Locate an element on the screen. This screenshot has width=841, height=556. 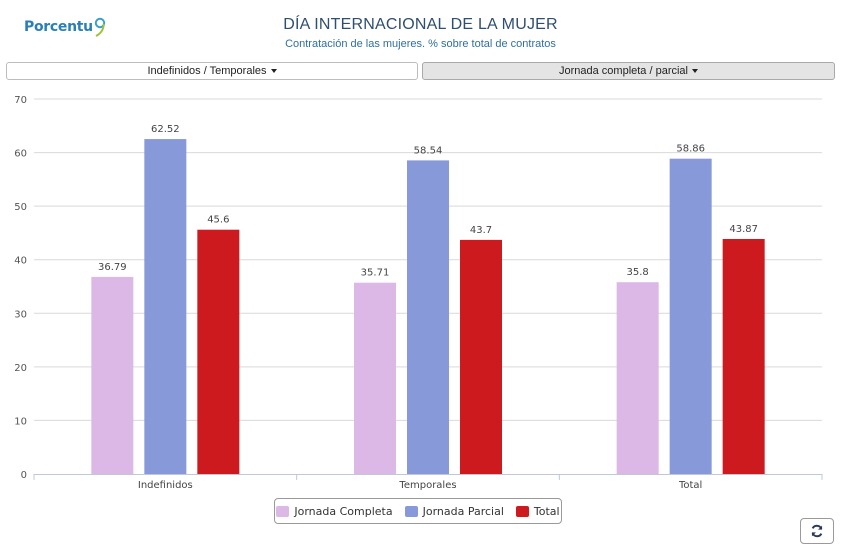
legend-item-jornada-parcial: Jornada Parcial is located at coordinates (454, 511).